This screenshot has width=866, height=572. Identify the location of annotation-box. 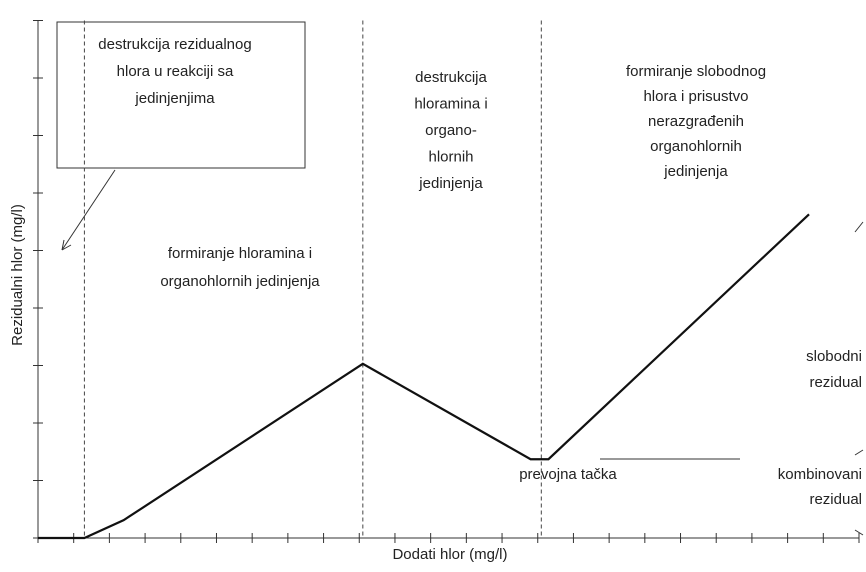
(181, 95).